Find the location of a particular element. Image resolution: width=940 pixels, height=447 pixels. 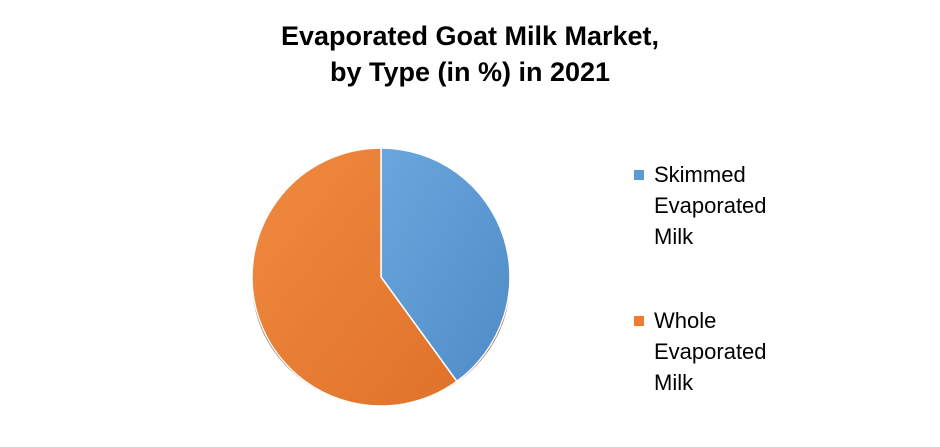

pie-slice-whole is located at coordinates (354, 277).